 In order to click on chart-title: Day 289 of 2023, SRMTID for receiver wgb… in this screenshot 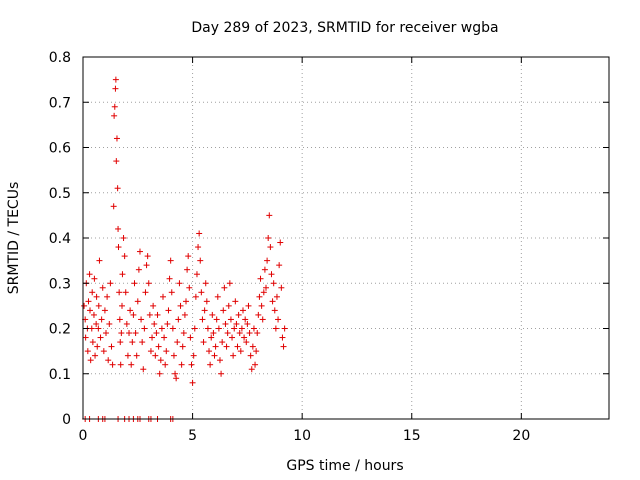, I will do `click(344, 28)`.